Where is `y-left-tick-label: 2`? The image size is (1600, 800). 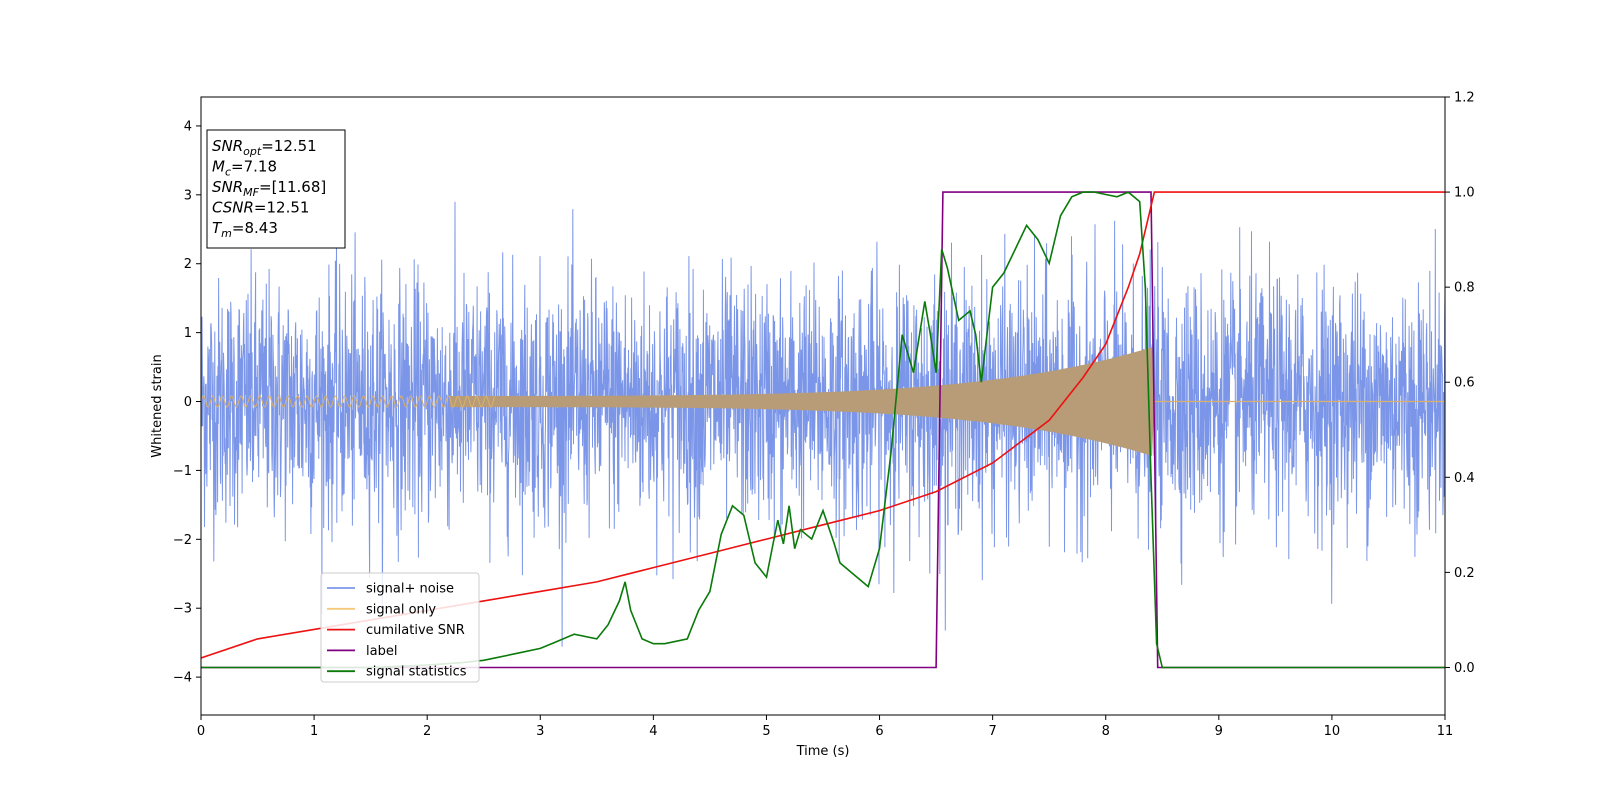
y-left-tick-label: 2 is located at coordinates (188, 264).